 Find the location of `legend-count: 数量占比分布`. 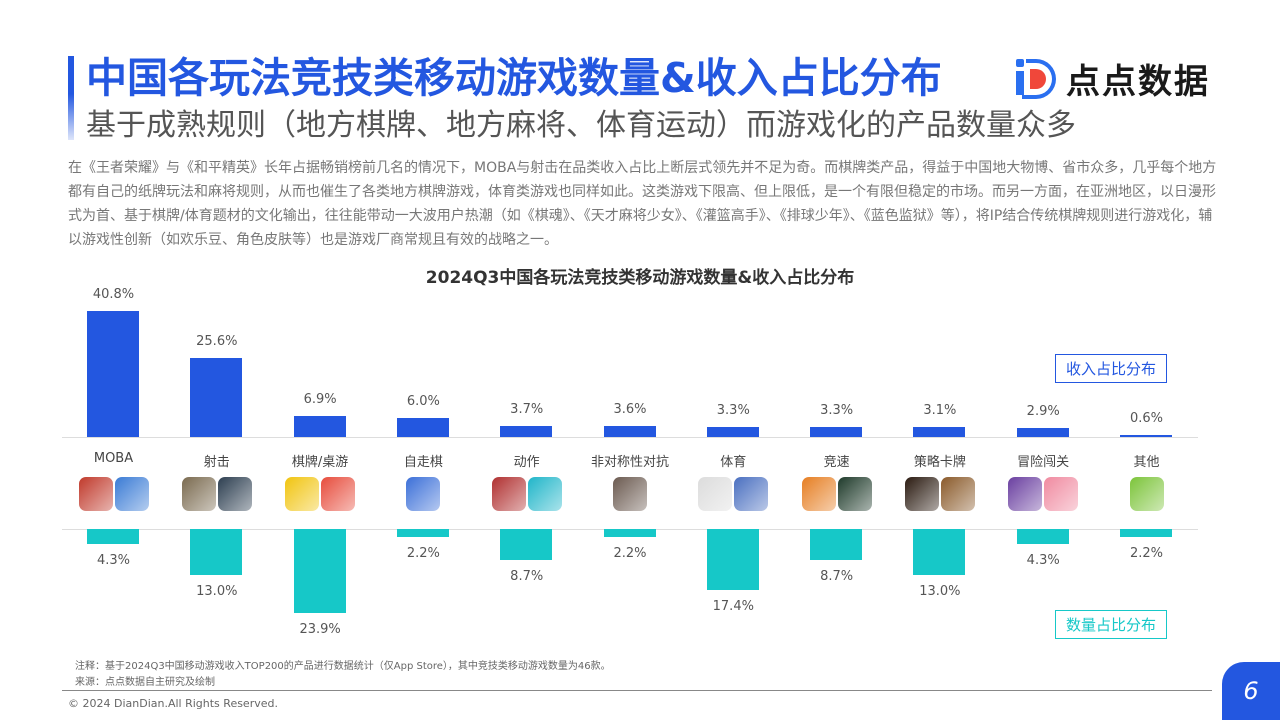

legend-count: 数量占比分布 is located at coordinates (1111, 624).